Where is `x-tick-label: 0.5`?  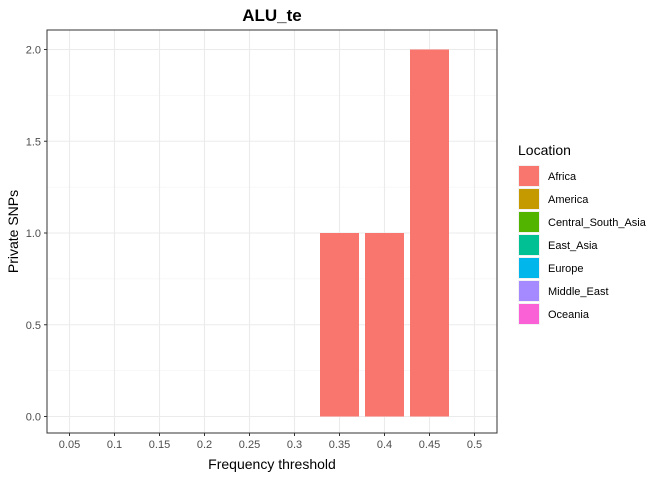
x-tick-label: 0.5 is located at coordinates (474, 445).